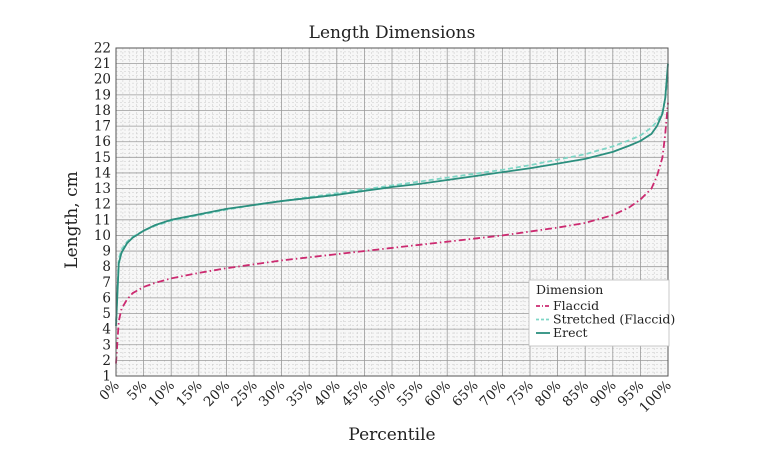 This screenshot has height=468, width=760. I want to click on legend-entry: Flaccid, so click(576, 305).